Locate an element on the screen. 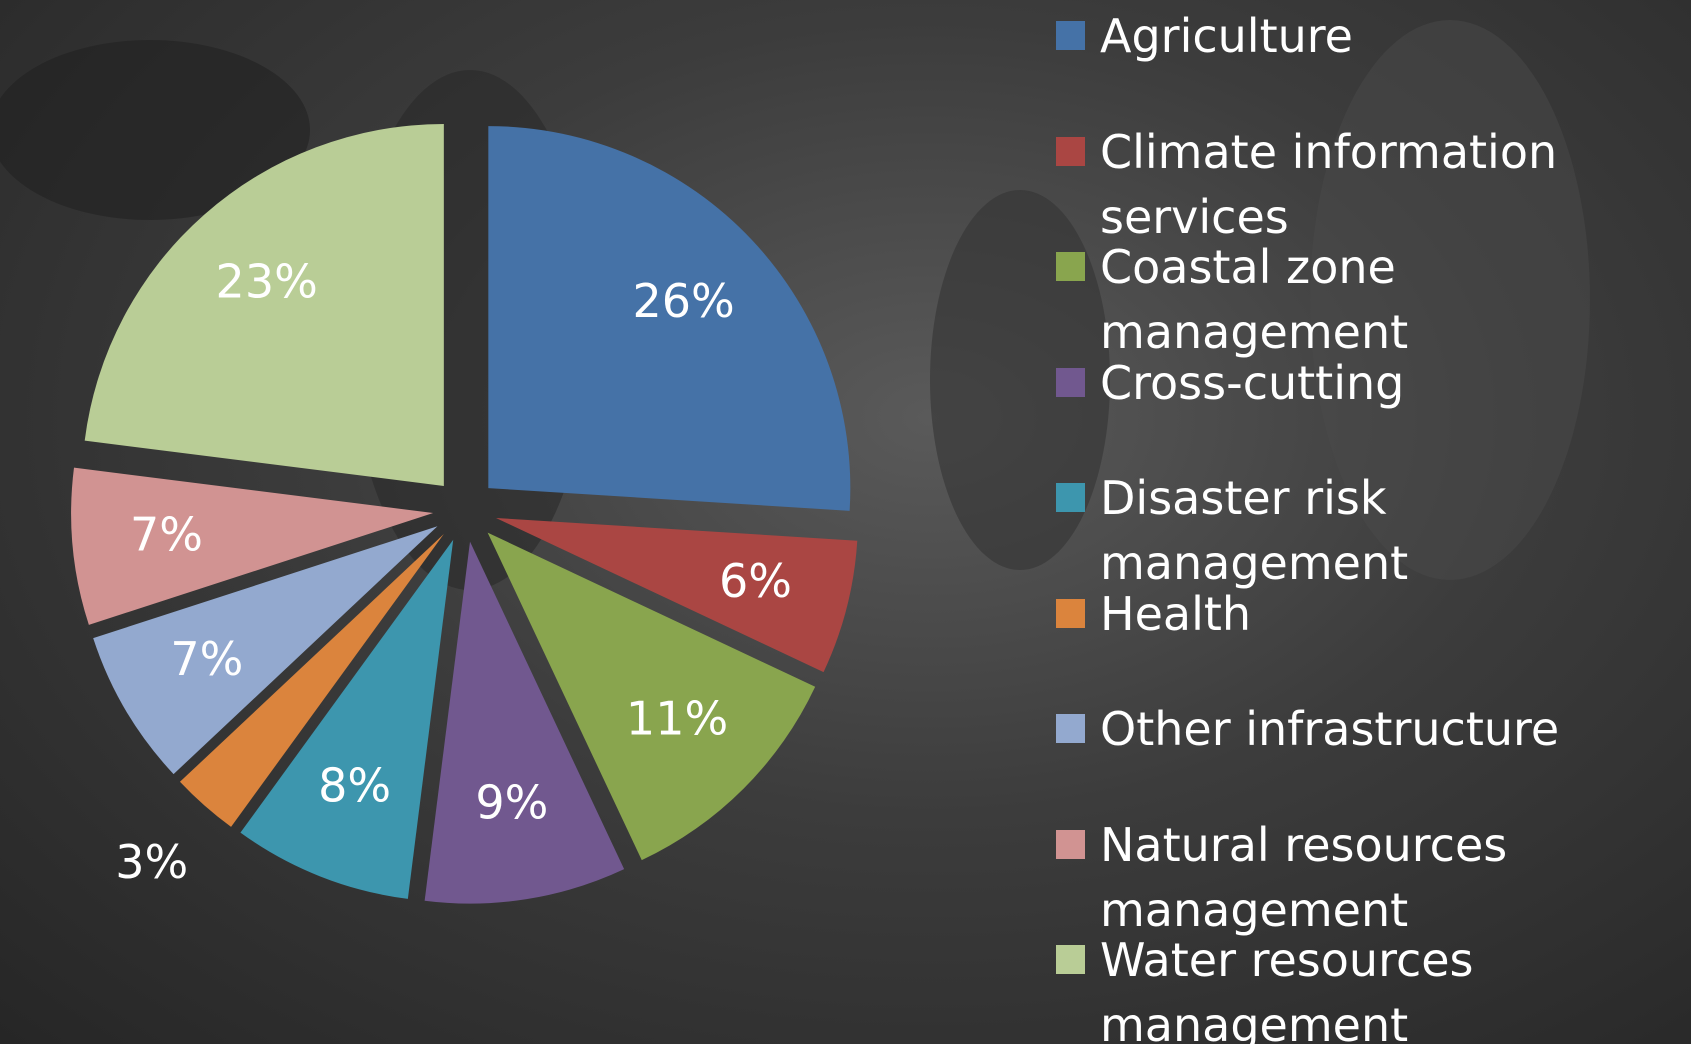 This screenshot has height=1044, width=1691. legend-label: Other infrastructure is located at coordinates (1330, 729).